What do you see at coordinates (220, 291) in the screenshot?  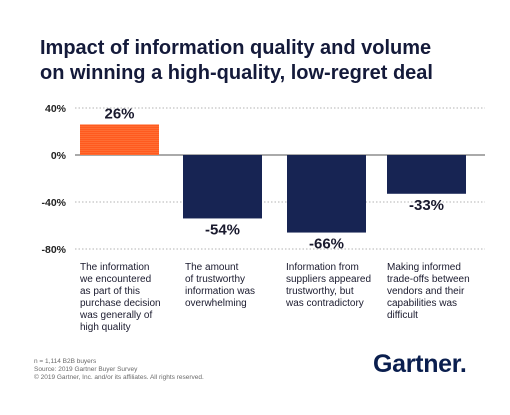 I see `category-label-line: information was` at bounding box center [220, 291].